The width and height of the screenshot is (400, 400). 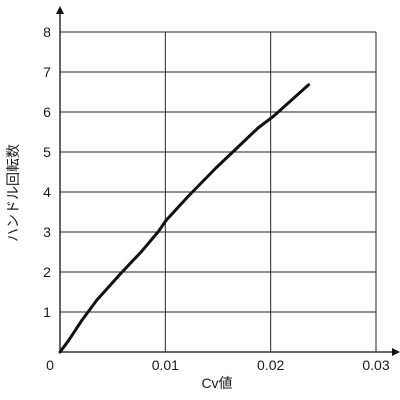 What do you see at coordinates (47, 312) in the screenshot?
I see `y-tick-label: 1` at bounding box center [47, 312].